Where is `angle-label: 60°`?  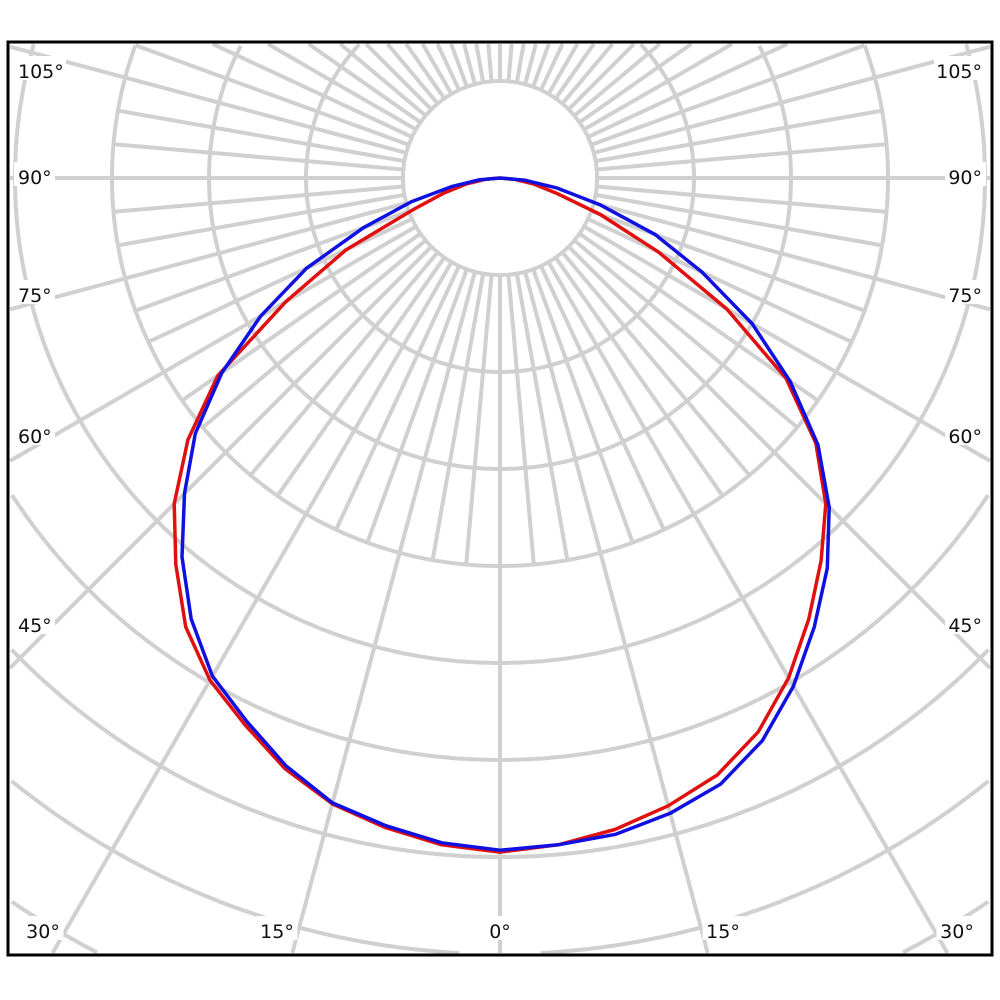
angle-label: 60° is located at coordinates (35, 437).